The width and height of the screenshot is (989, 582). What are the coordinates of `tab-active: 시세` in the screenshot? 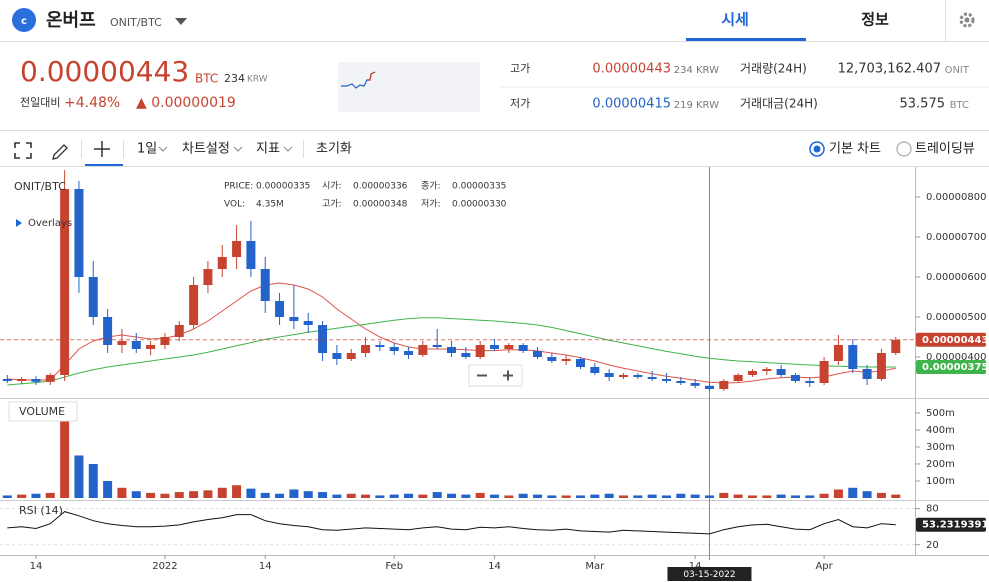 It's located at (735, 20).